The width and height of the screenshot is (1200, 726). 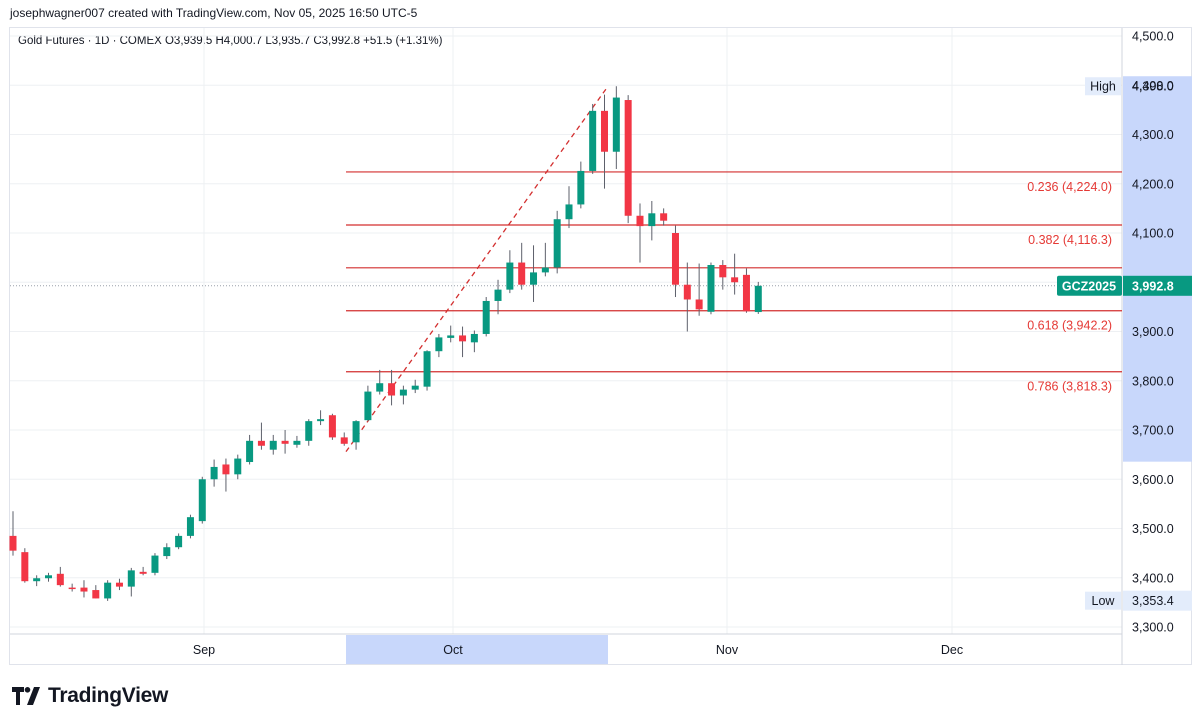 What do you see at coordinates (1069, 187) in the screenshot?
I see `fib-label: 0.236 (4,224.0)` at bounding box center [1069, 187].